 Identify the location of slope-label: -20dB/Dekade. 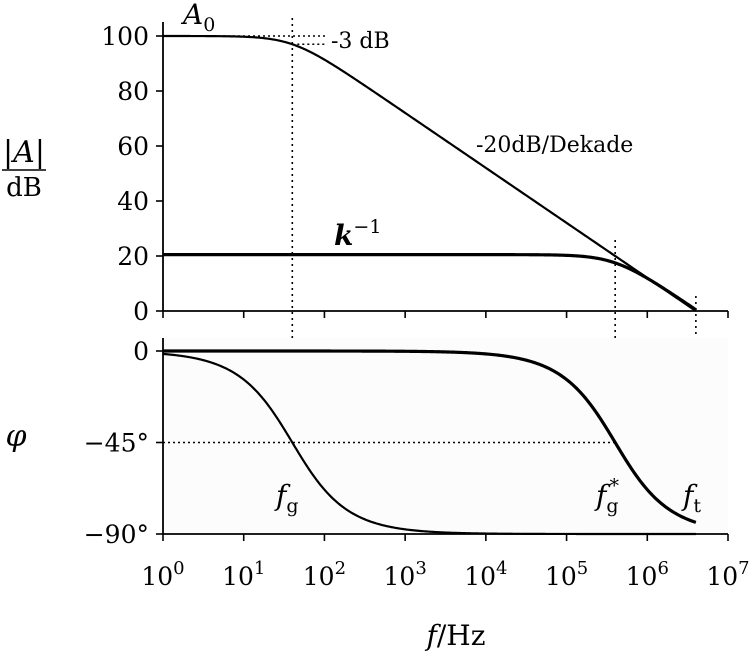
(554, 145).